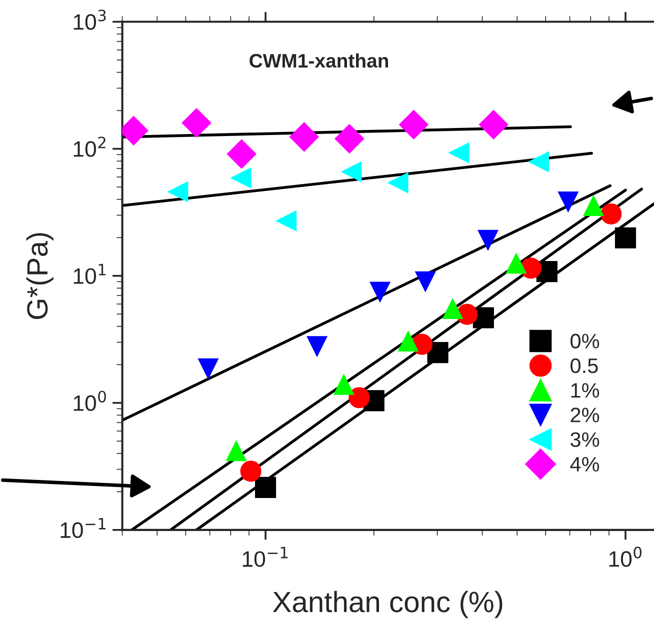  I want to click on legend-label: 0%, so click(585, 341).